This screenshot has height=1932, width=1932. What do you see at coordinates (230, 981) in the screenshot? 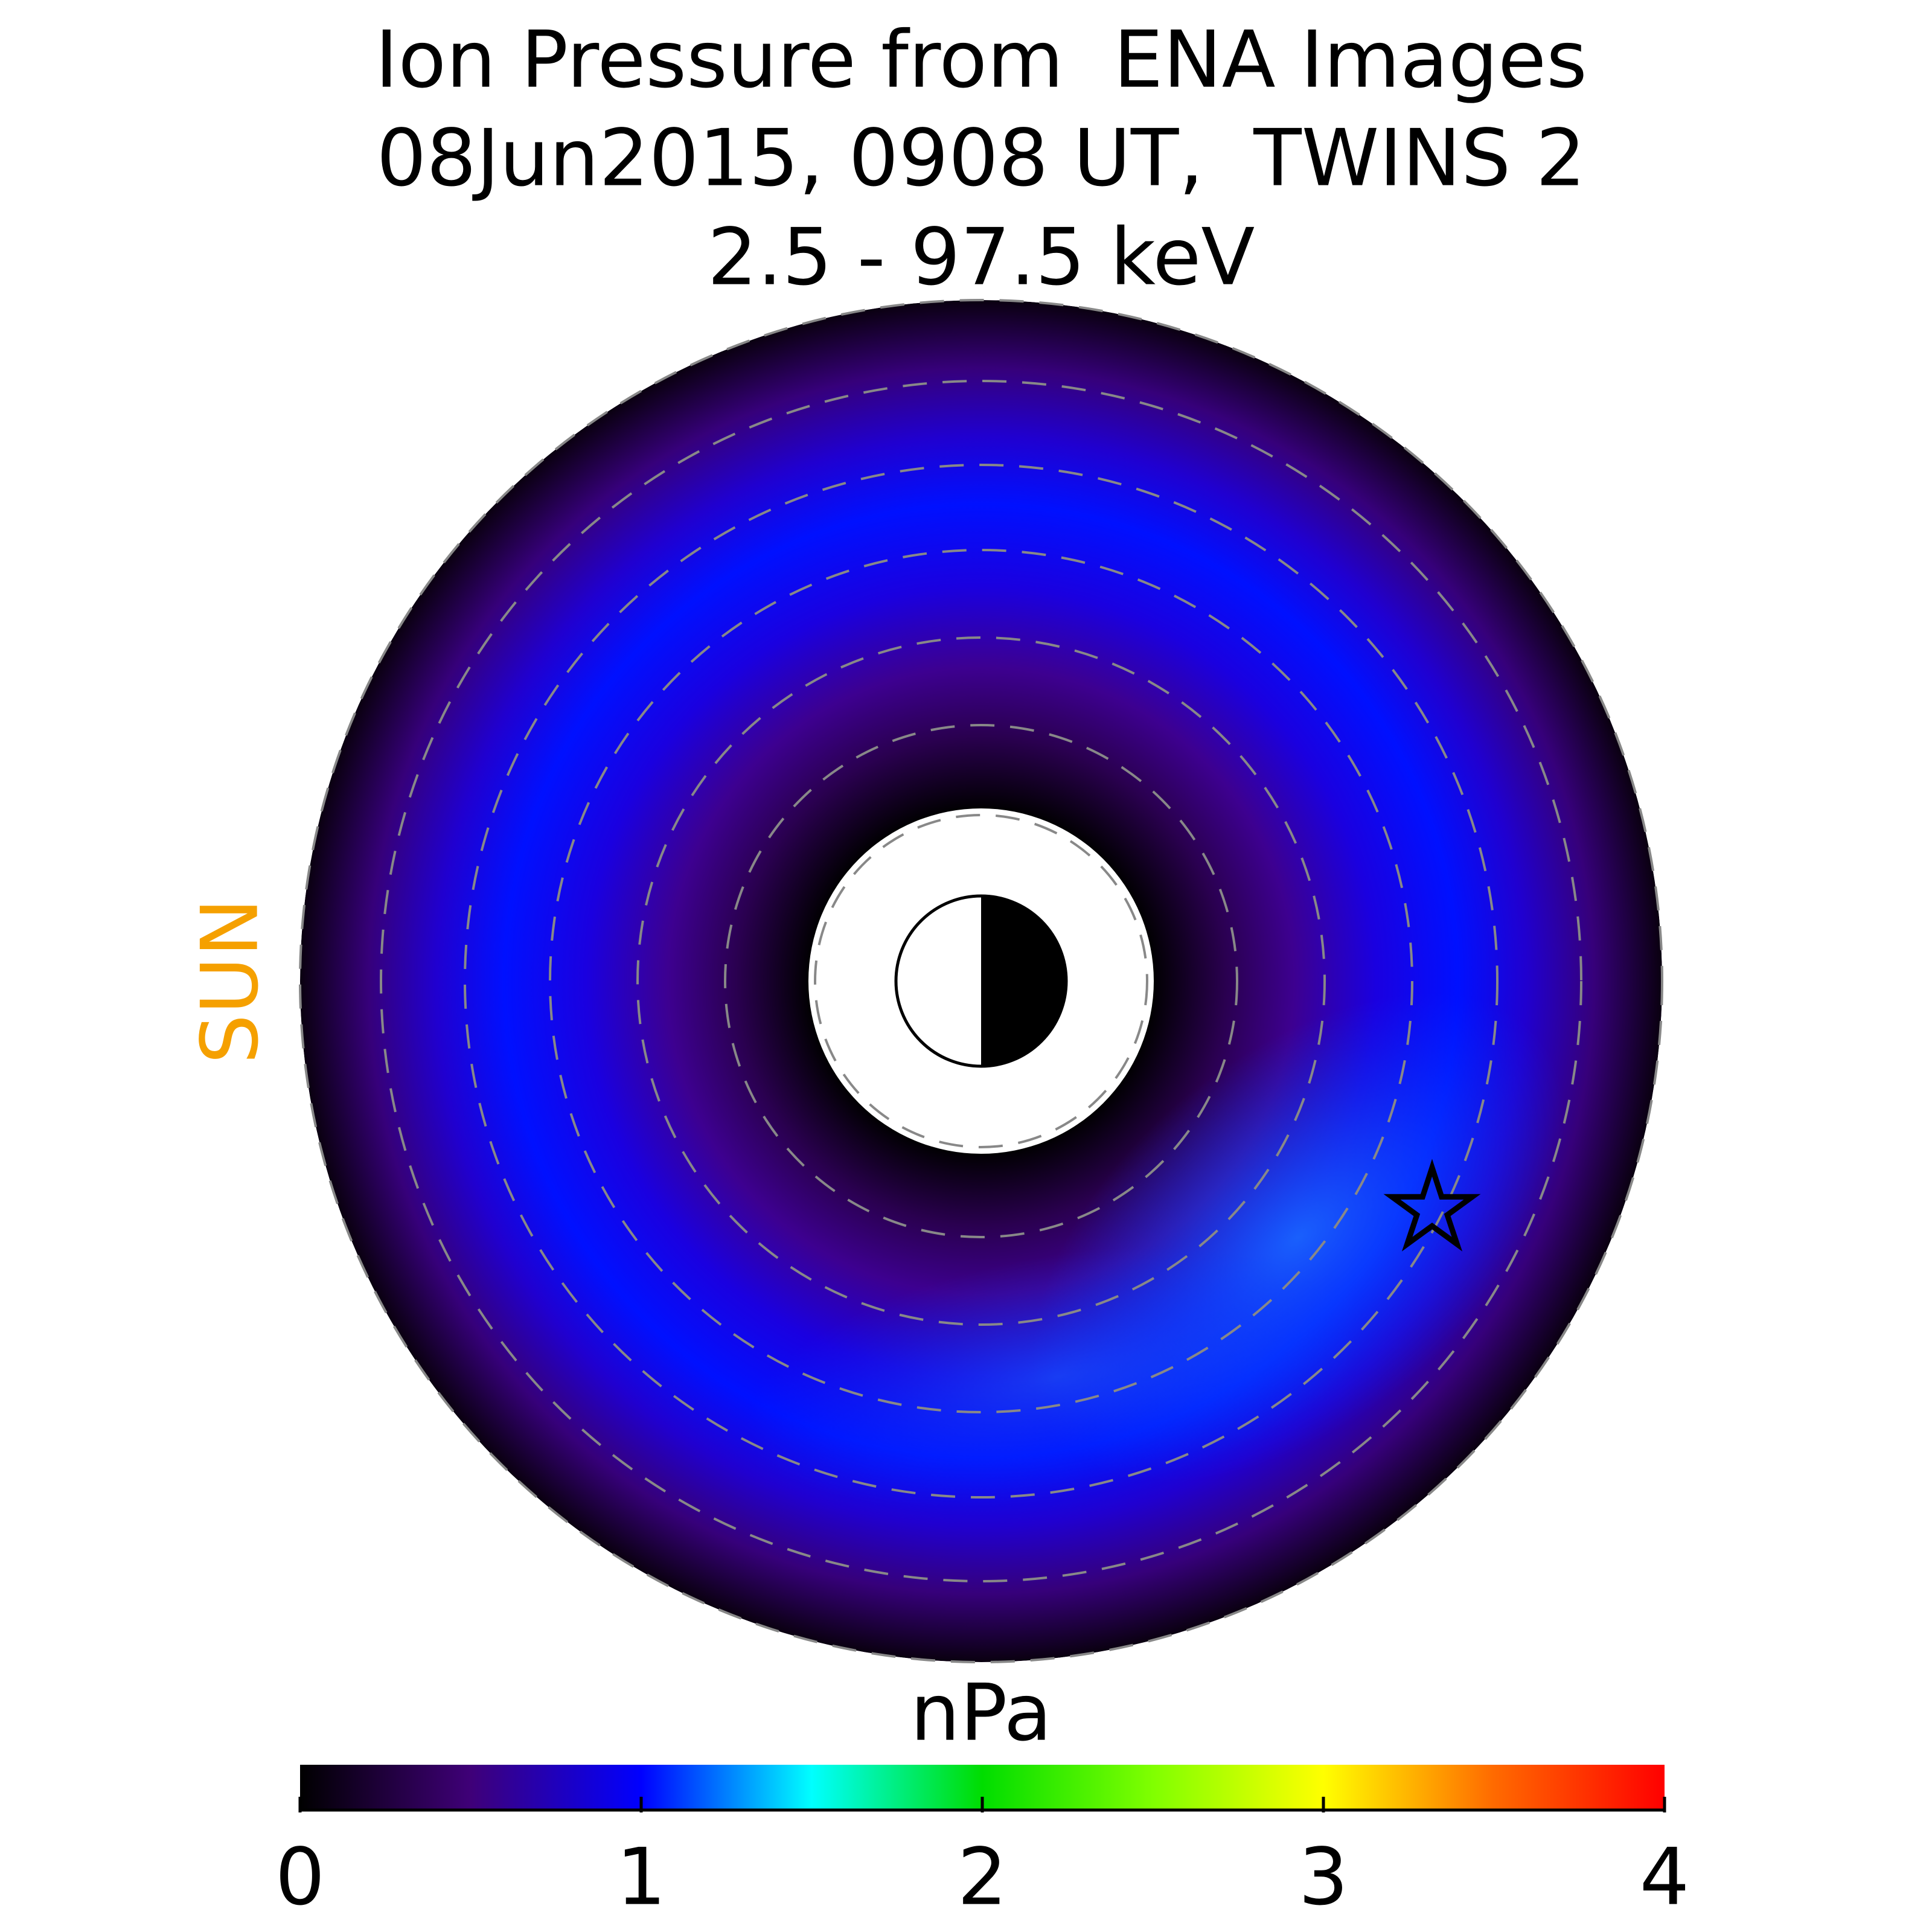
I see `sun-label: SUN` at bounding box center [230, 981].